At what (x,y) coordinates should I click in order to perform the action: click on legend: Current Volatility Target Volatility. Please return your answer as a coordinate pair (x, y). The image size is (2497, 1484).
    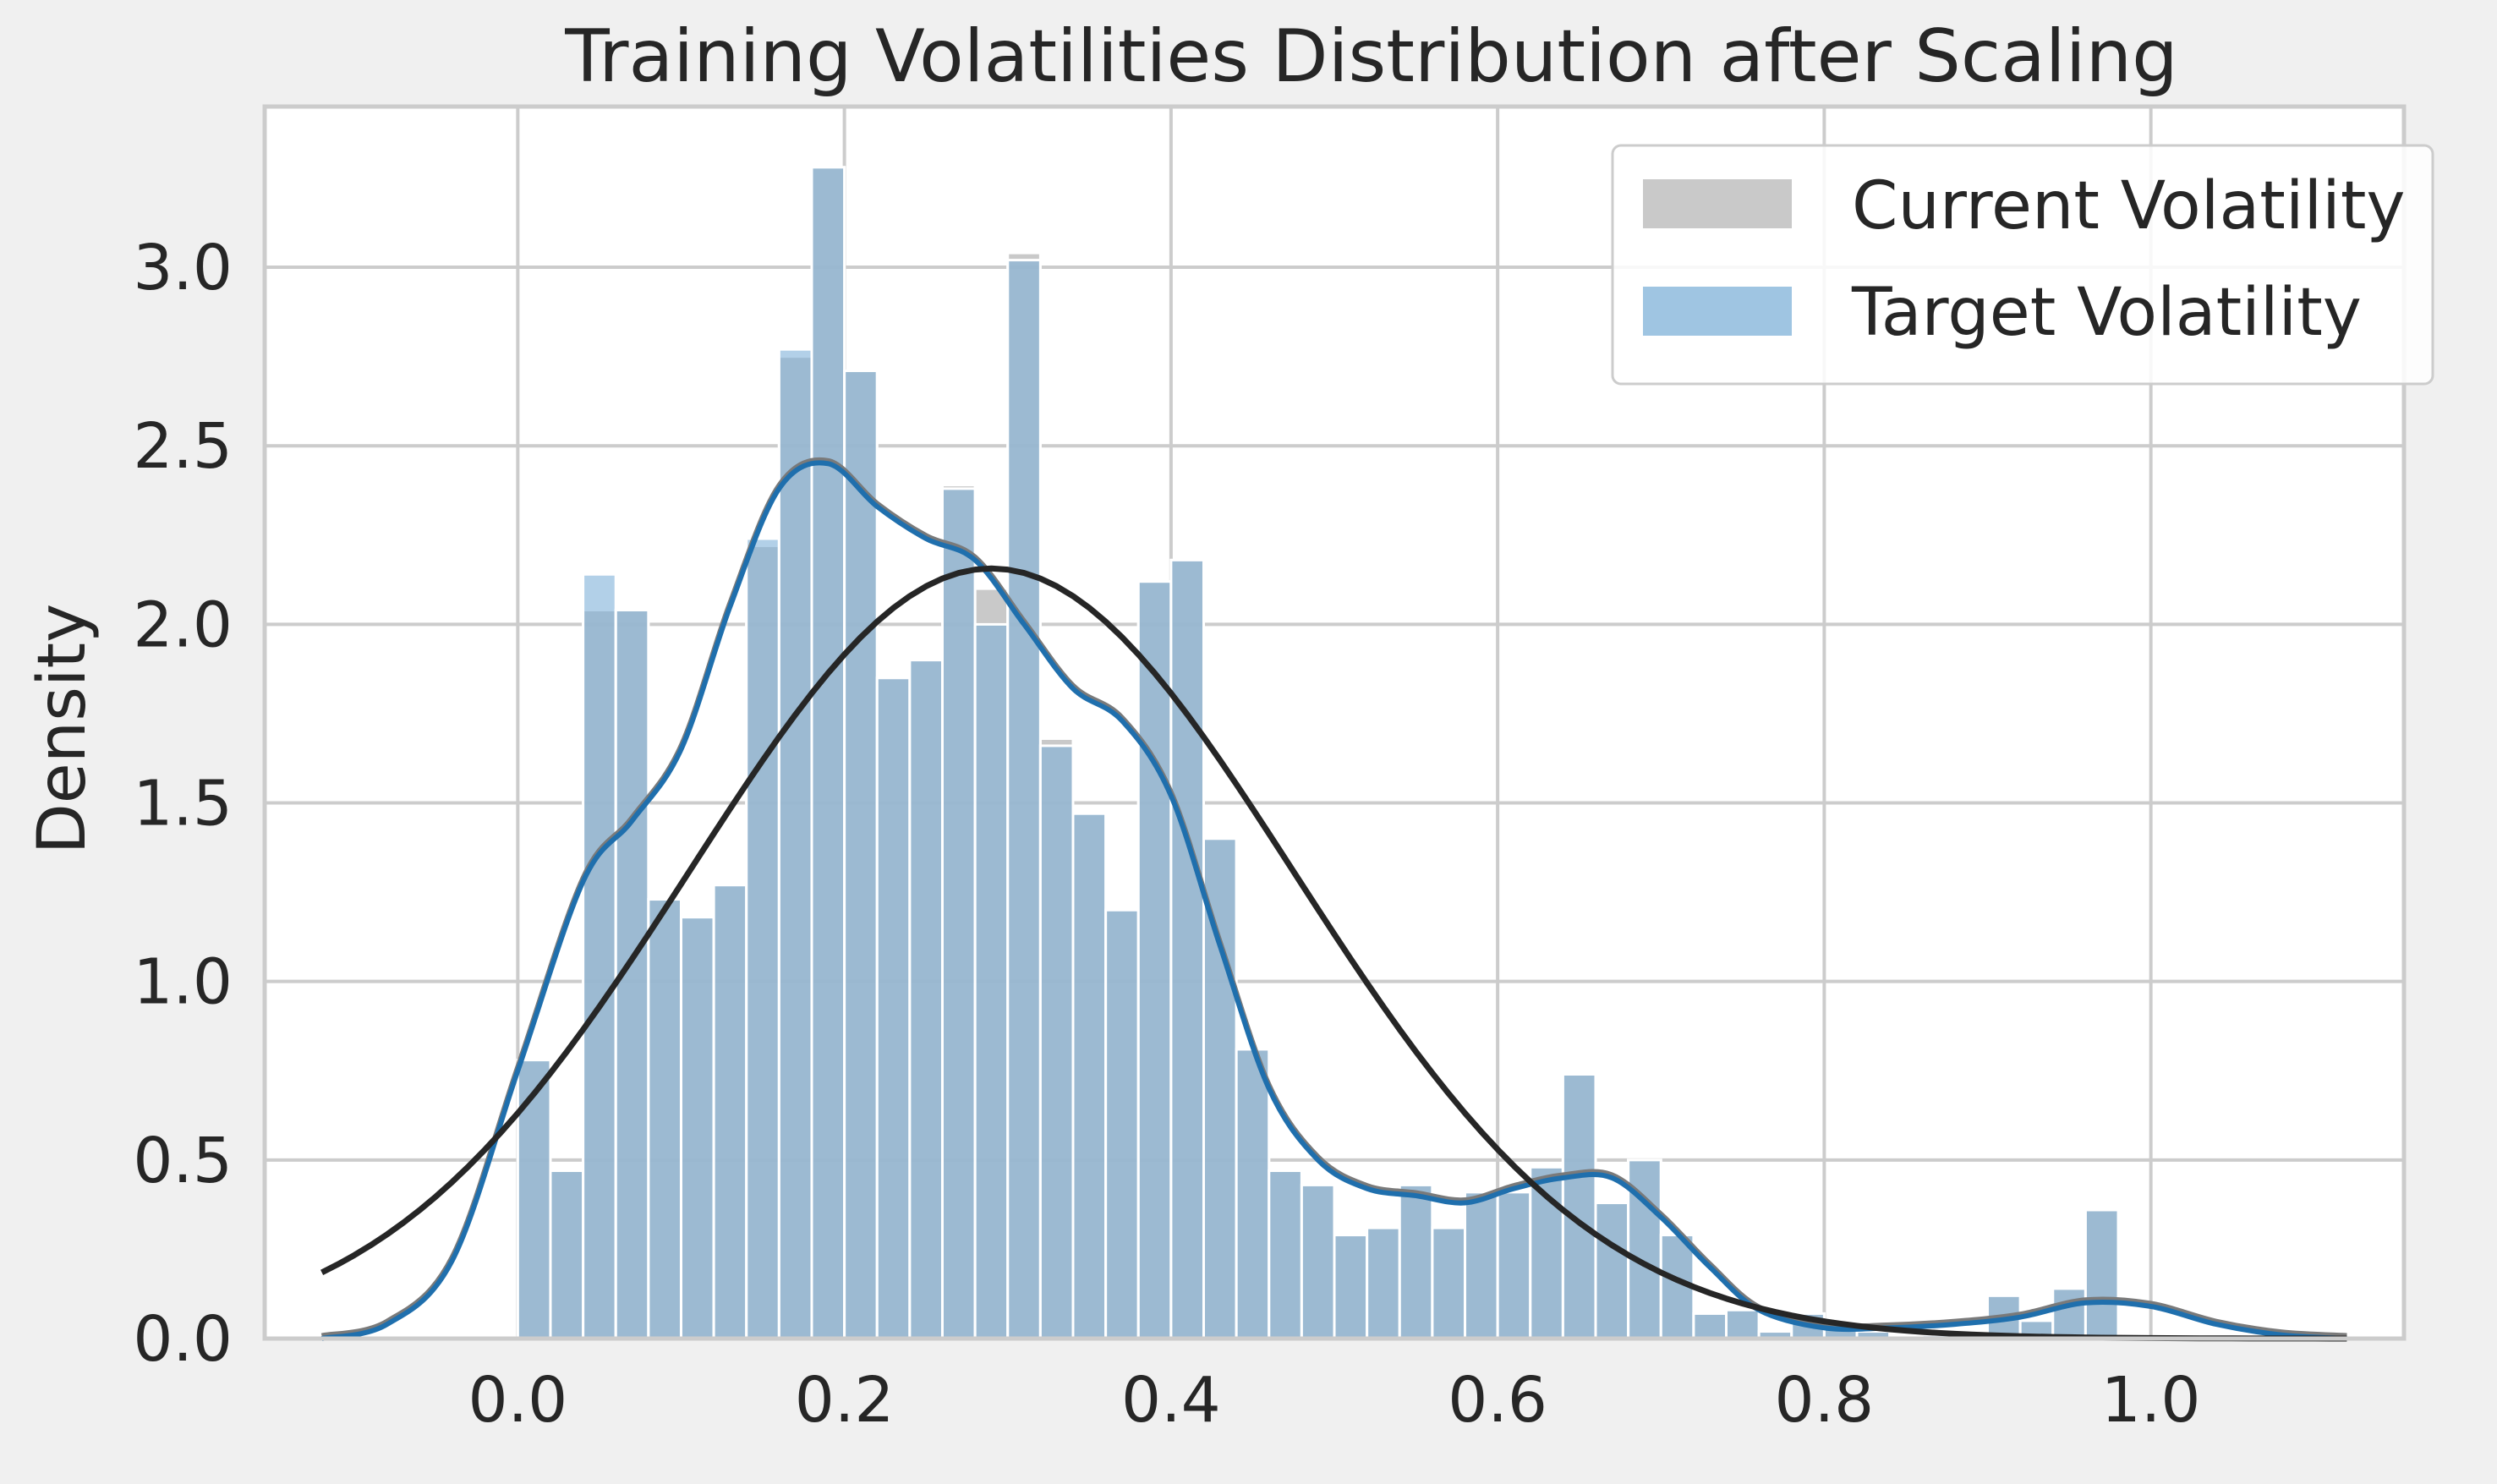
    Looking at the image, I should click on (2022, 265).